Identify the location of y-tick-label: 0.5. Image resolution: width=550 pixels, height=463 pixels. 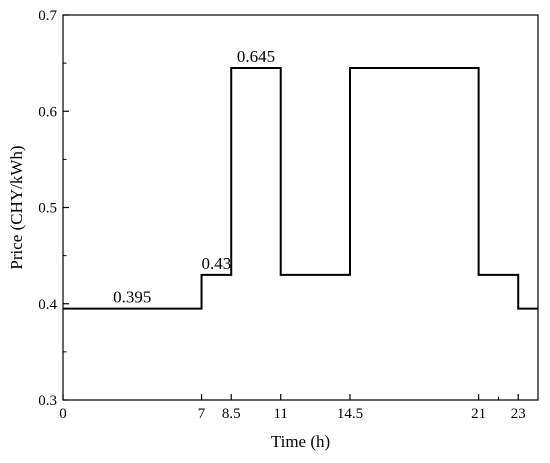
(47, 209).